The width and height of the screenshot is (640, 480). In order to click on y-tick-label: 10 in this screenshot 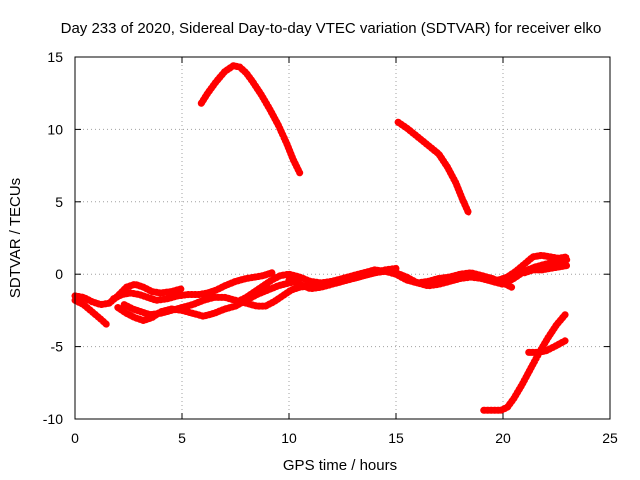, I will do `click(55, 129)`.